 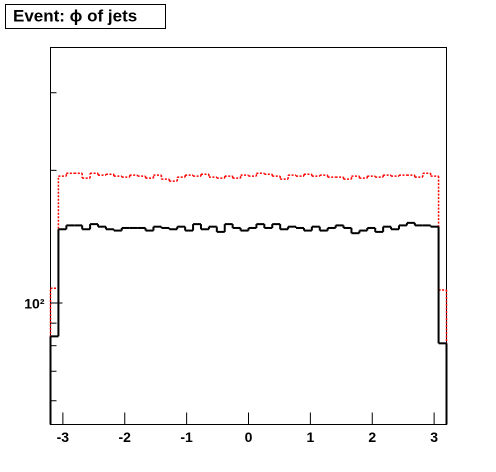 I want to click on x-tick-label: 3, so click(x=434, y=437).